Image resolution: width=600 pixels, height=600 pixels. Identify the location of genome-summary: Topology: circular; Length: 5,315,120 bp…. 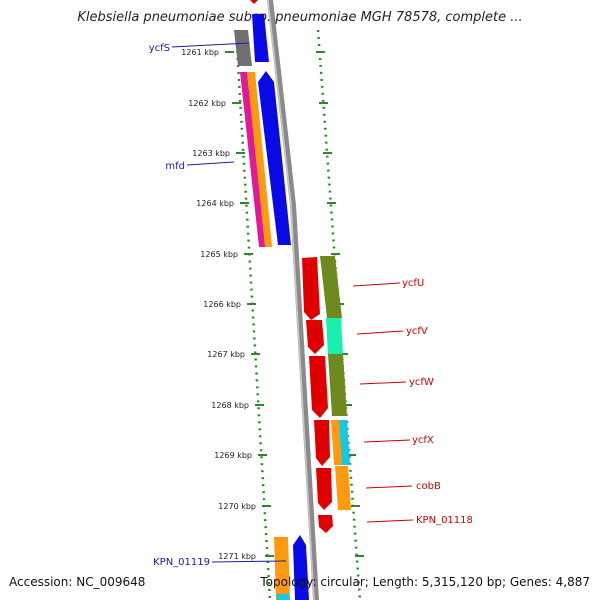
(425, 582).